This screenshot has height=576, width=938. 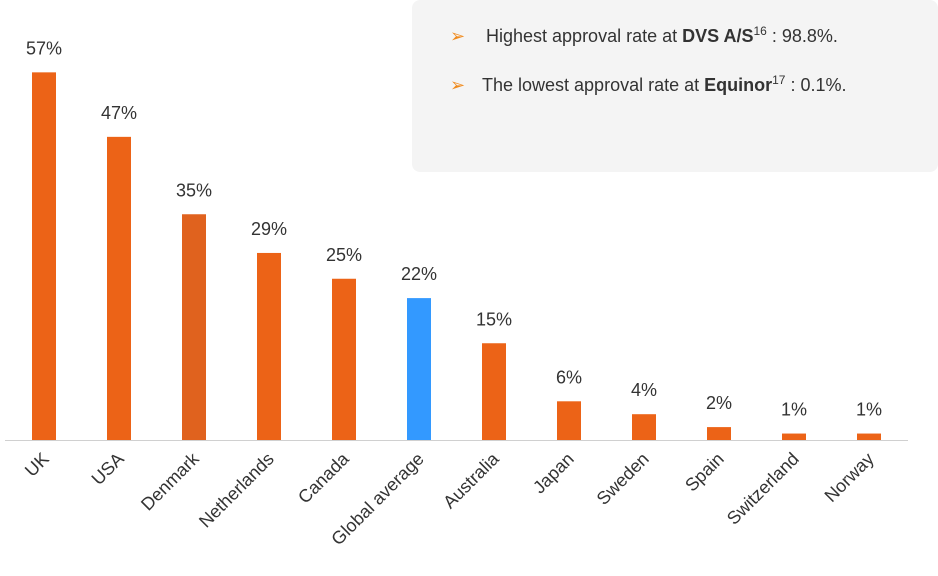 What do you see at coordinates (553, 473) in the screenshot?
I see `x-tick-label: Japan` at bounding box center [553, 473].